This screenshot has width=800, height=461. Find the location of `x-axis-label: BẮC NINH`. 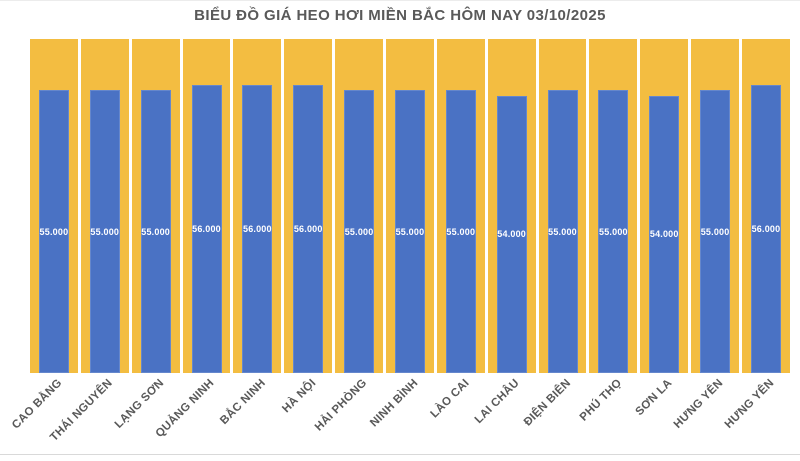

x-axis-label: BẮC NINH is located at coordinates (242, 402).